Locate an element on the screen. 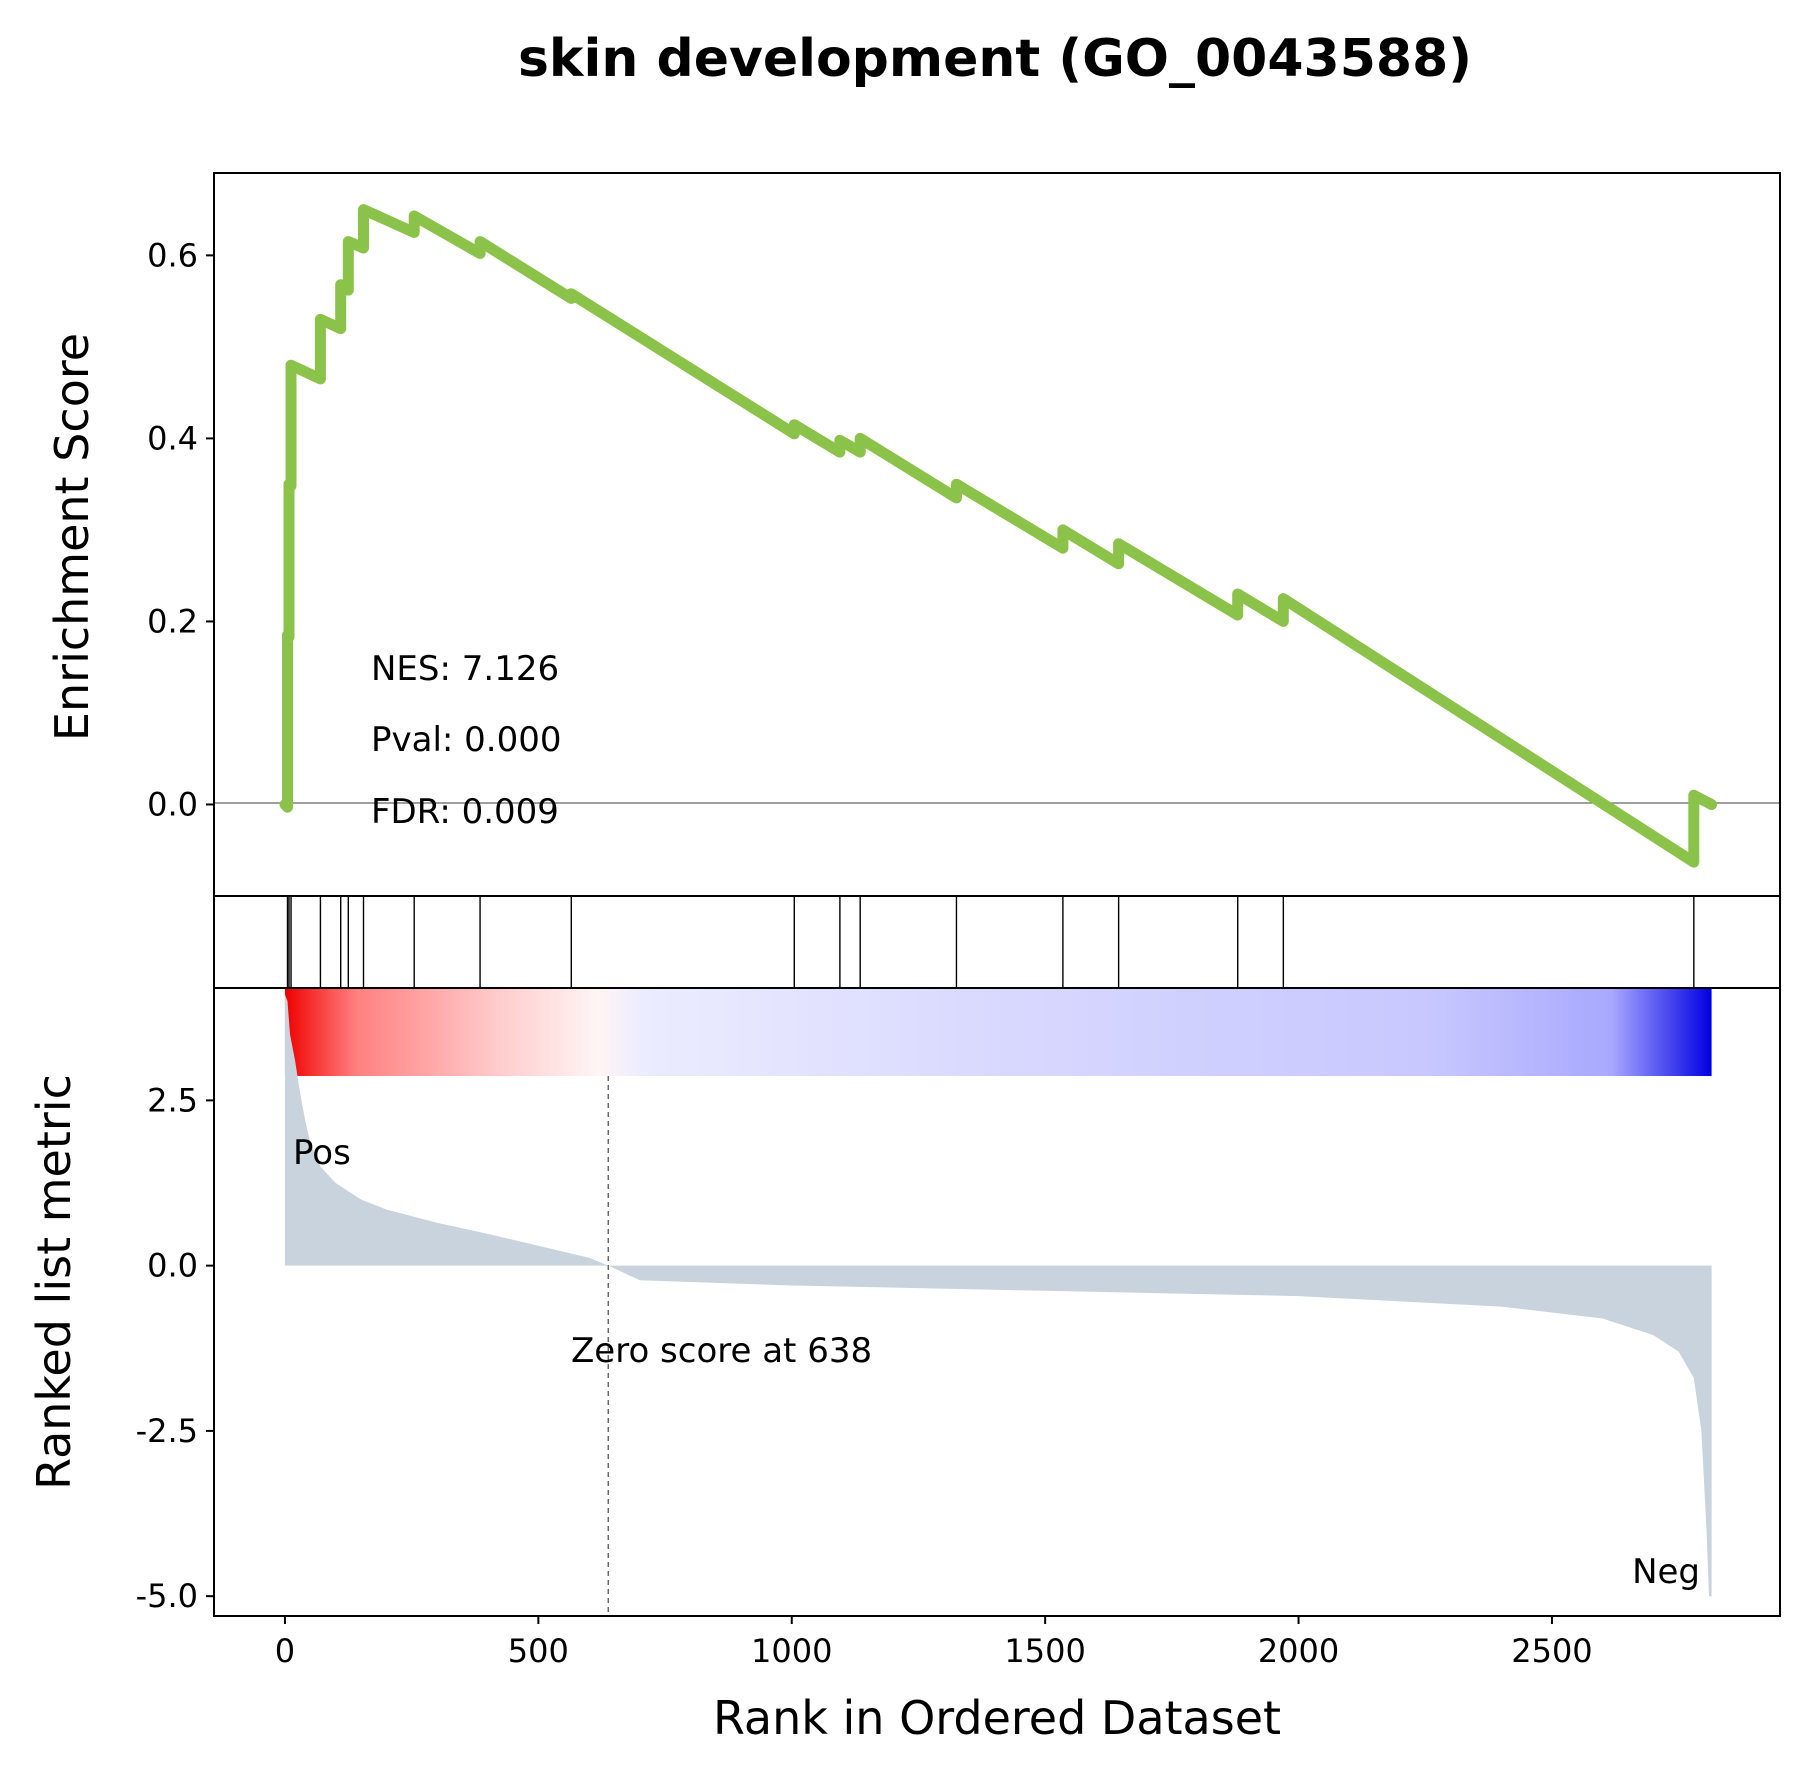 This screenshot has height=1786, width=1807. pval-annotation: Pval: 0.000 is located at coordinates (466, 740).